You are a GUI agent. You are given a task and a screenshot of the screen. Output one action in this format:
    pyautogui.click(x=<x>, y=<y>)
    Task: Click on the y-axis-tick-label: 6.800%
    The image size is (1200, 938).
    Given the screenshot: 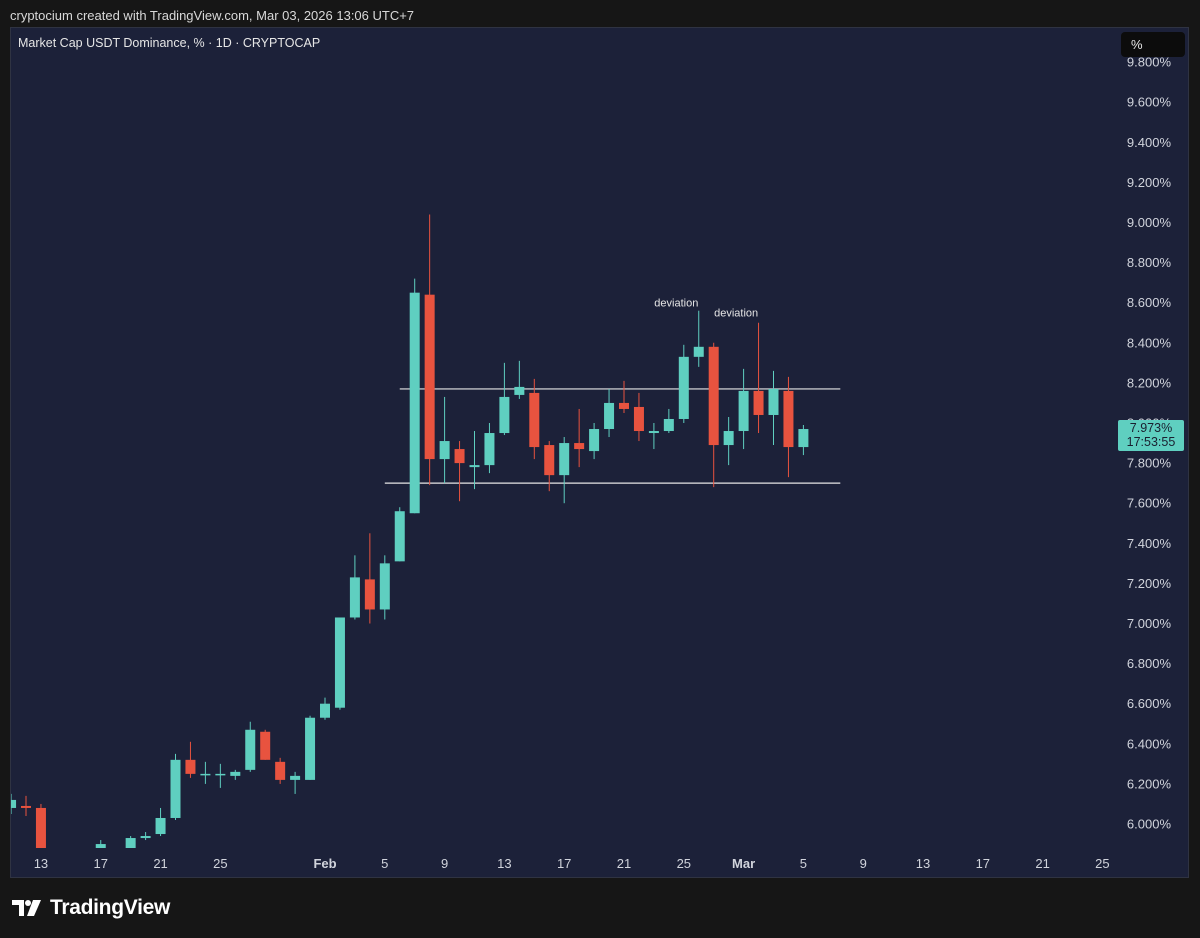 What is the action you would take?
    pyautogui.click(x=1149, y=663)
    